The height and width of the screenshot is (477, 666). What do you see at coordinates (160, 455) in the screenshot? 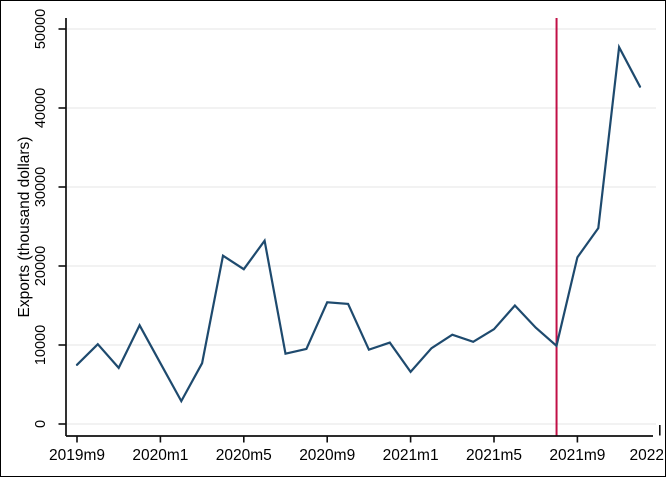
I see `x-tick-label-2020m1: 2020m1` at bounding box center [160, 455].